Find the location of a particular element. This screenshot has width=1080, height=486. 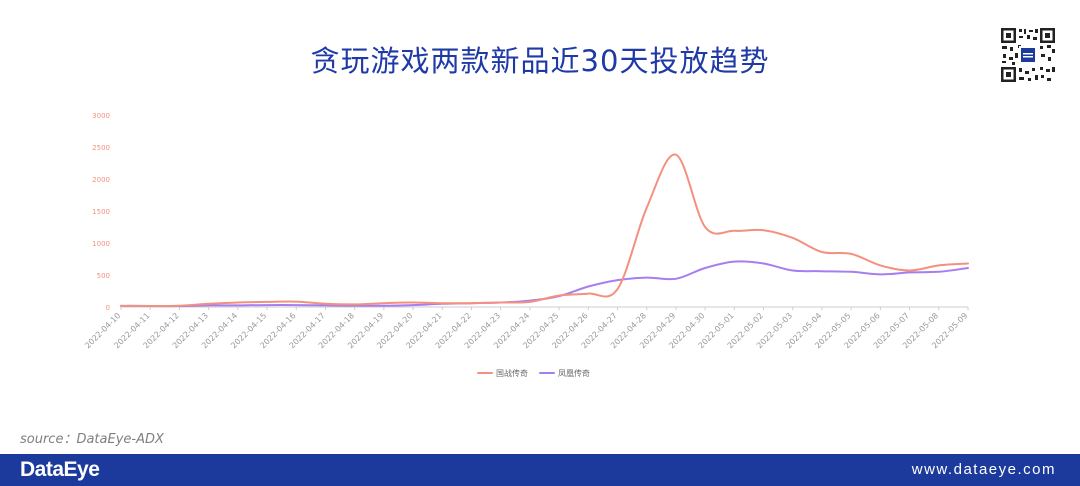

y-tick-label: 0 is located at coordinates (108, 308).